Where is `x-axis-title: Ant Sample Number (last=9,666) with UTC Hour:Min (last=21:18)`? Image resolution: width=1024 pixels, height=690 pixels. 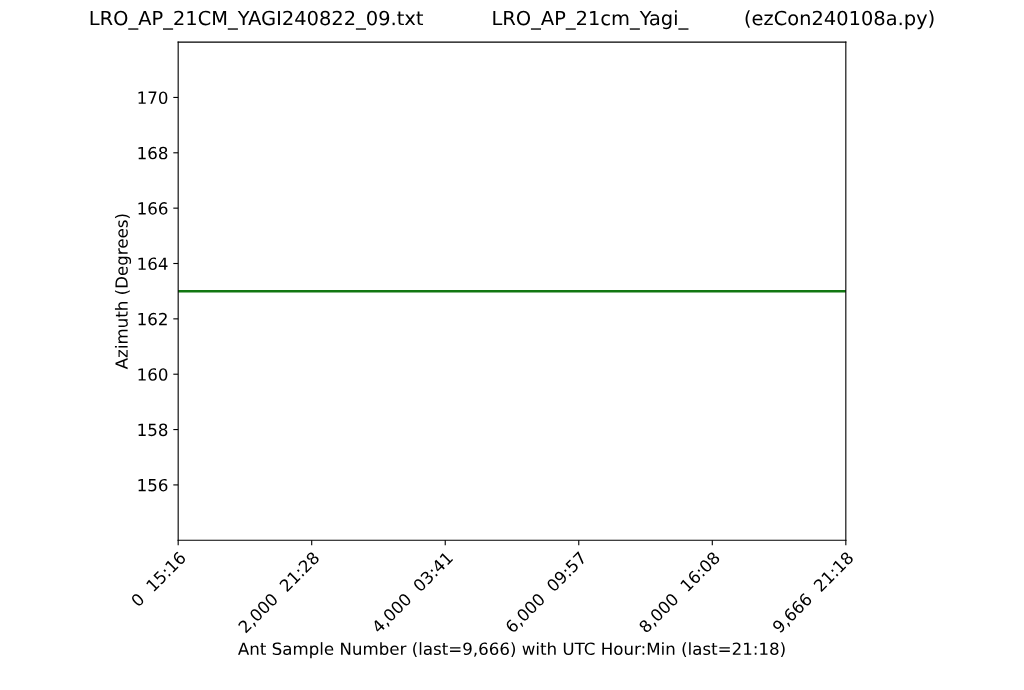 x-axis-title: Ant Sample Number (last=9,666) with UTC Hour:Min (last=21:18) is located at coordinates (511, 650).